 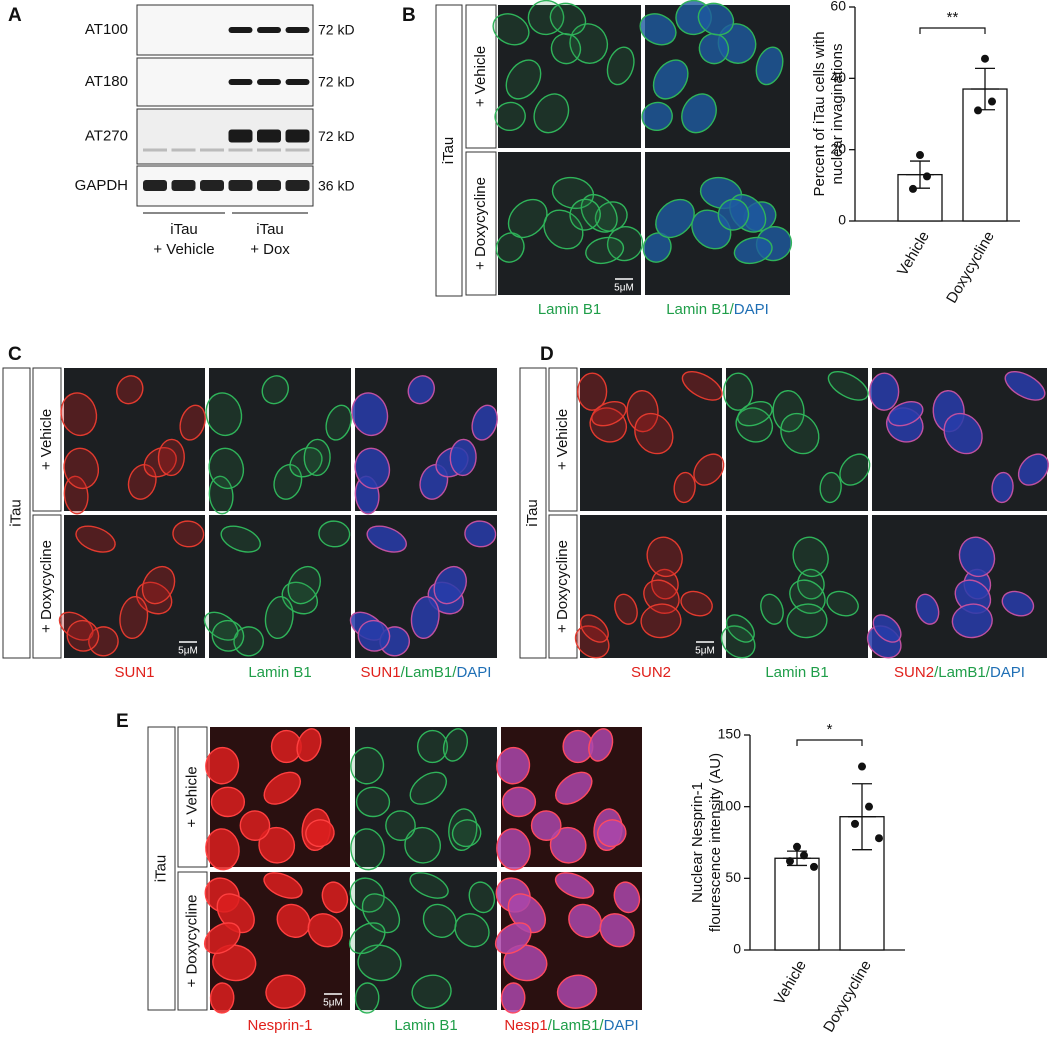 What do you see at coordinates (838, 77) in the screenshot?
I see `y-tick-label: 40` at bounding box center [838, 77].